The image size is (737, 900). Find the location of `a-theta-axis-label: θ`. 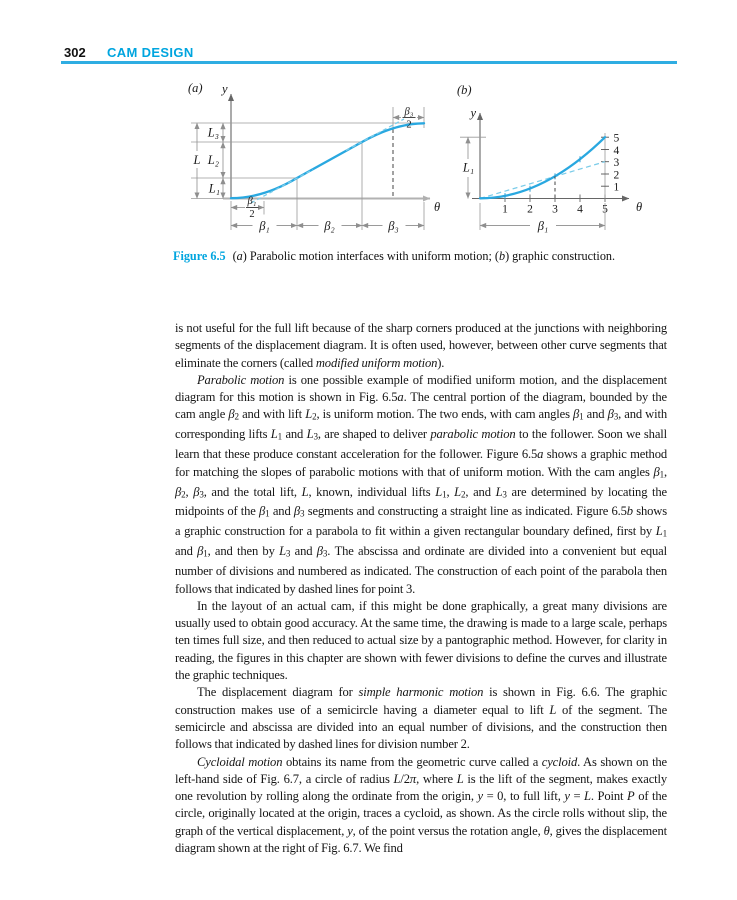

a-theta-axis-label: θ is located at coordinates (437, 207).